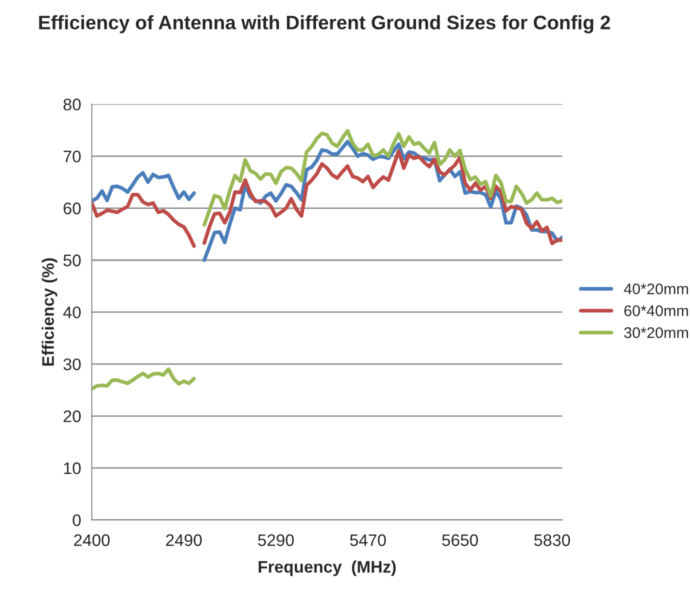 This screenshot has height=606, width=690. Describe the element at coordinates (50, 312) in the screenshot. I see `y-axis-title: Efficiency (%)` at that location.